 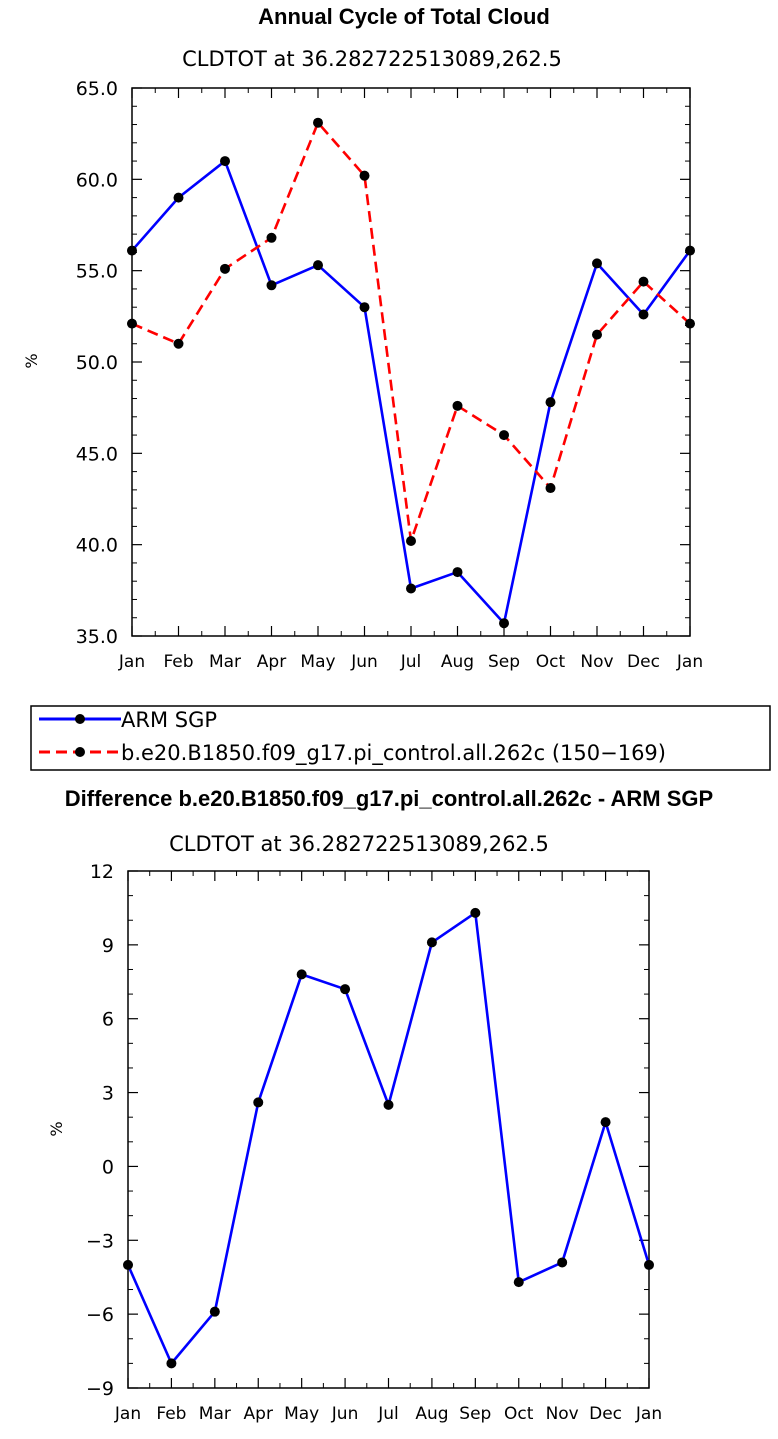 I want to click on legend-marker-model, so click(x=80, y=752).